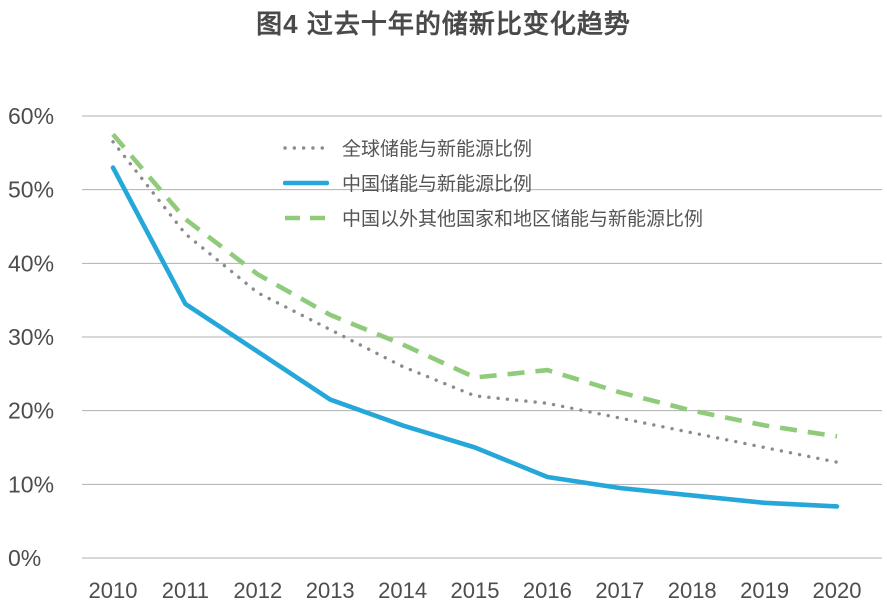  What do you see at coordinates (402, 590) in the screenshot?
I see `x-tick-label: 2014` at bounding box center [402, 590].